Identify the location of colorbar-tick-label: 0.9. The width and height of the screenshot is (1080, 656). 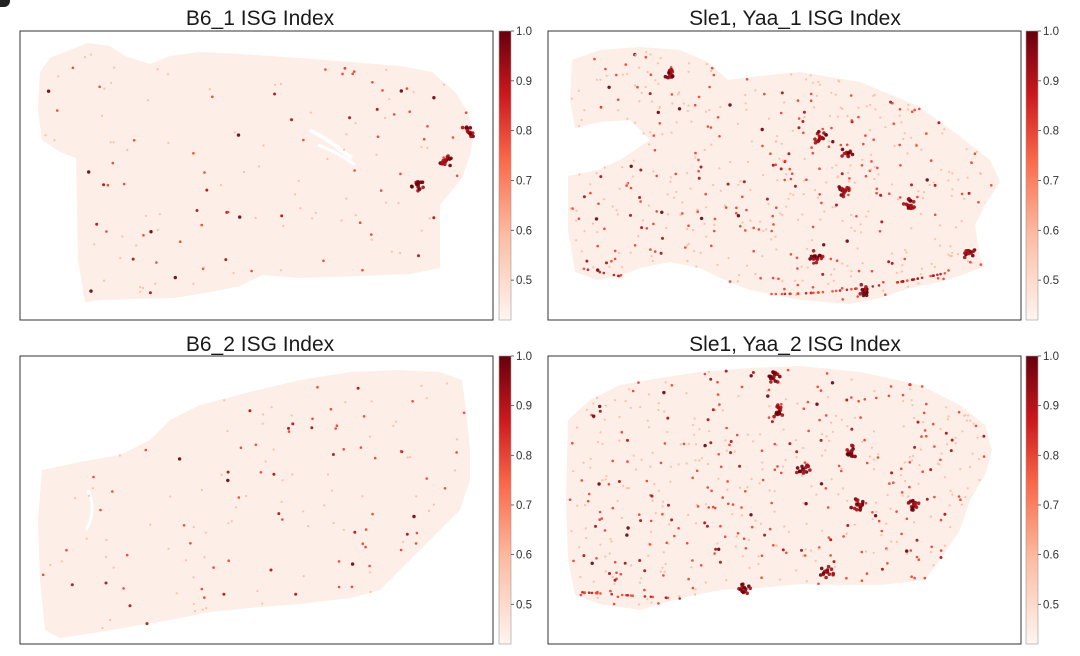
(524, 407).